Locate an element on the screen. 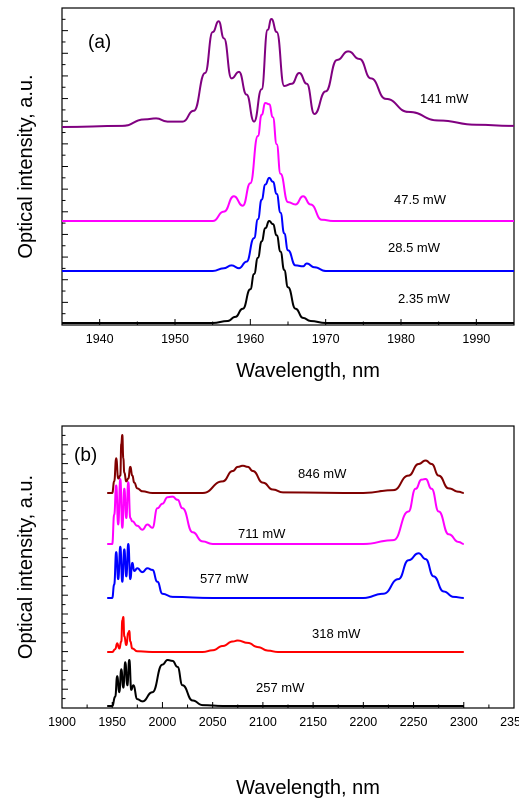 The height and width of the screenshot is (804, 519). x-tick-label: 1960 is located at coordinates (250, 339).